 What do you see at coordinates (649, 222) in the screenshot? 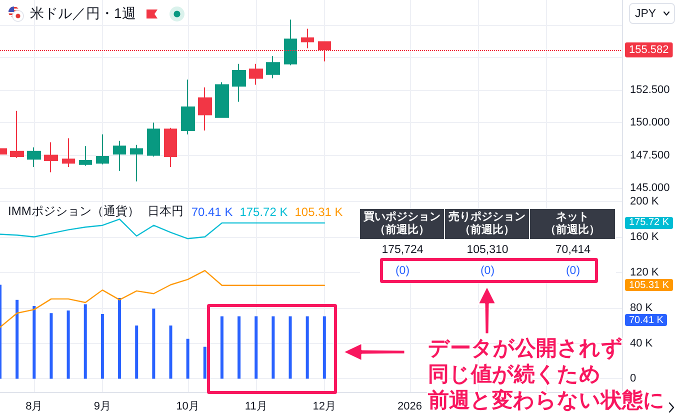
I see `text: 175.72 K` at bounding box center [649, 222].